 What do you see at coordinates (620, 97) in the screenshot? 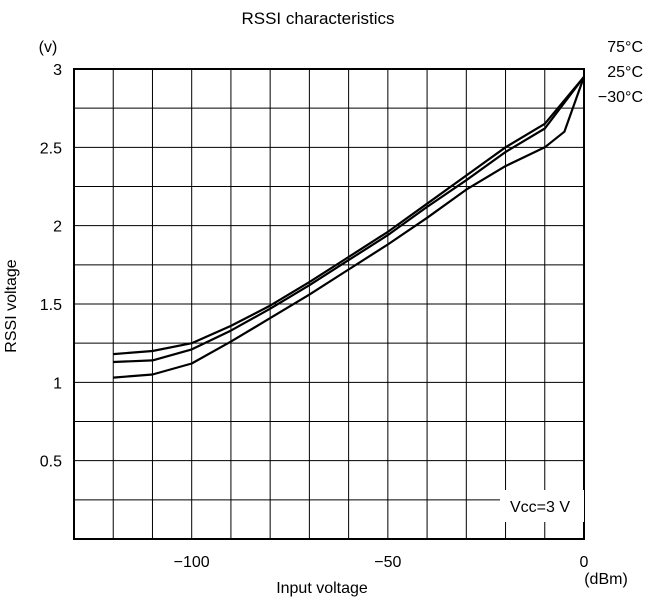
I see `series-label: −30°C` at bounding box center [620, 97].